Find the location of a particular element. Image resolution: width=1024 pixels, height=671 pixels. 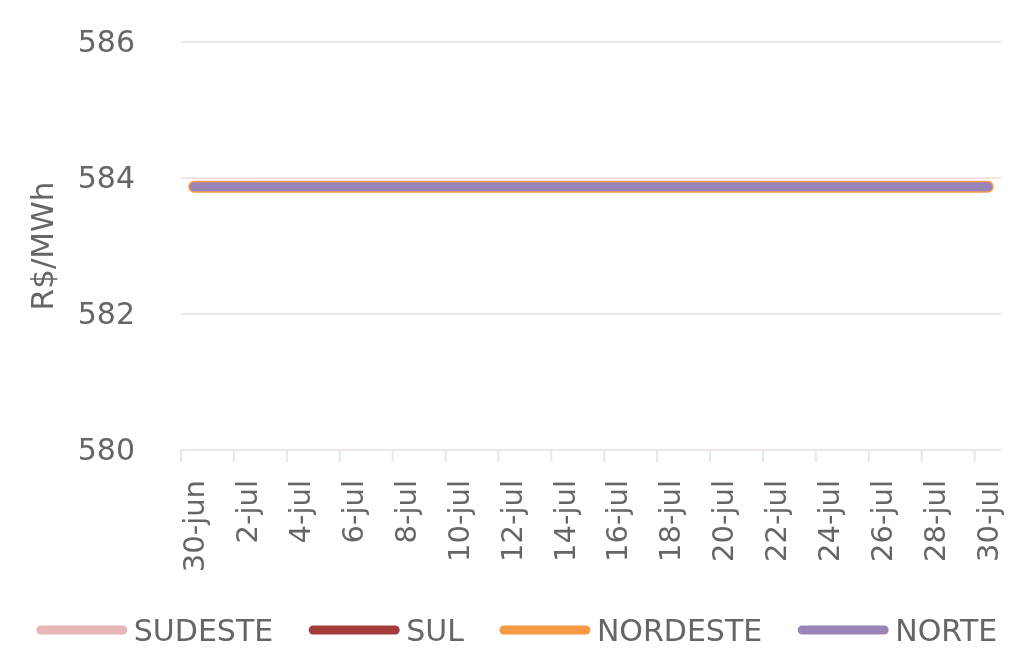

x-tick-label: 16-jul is located at coordinates (617, 521).